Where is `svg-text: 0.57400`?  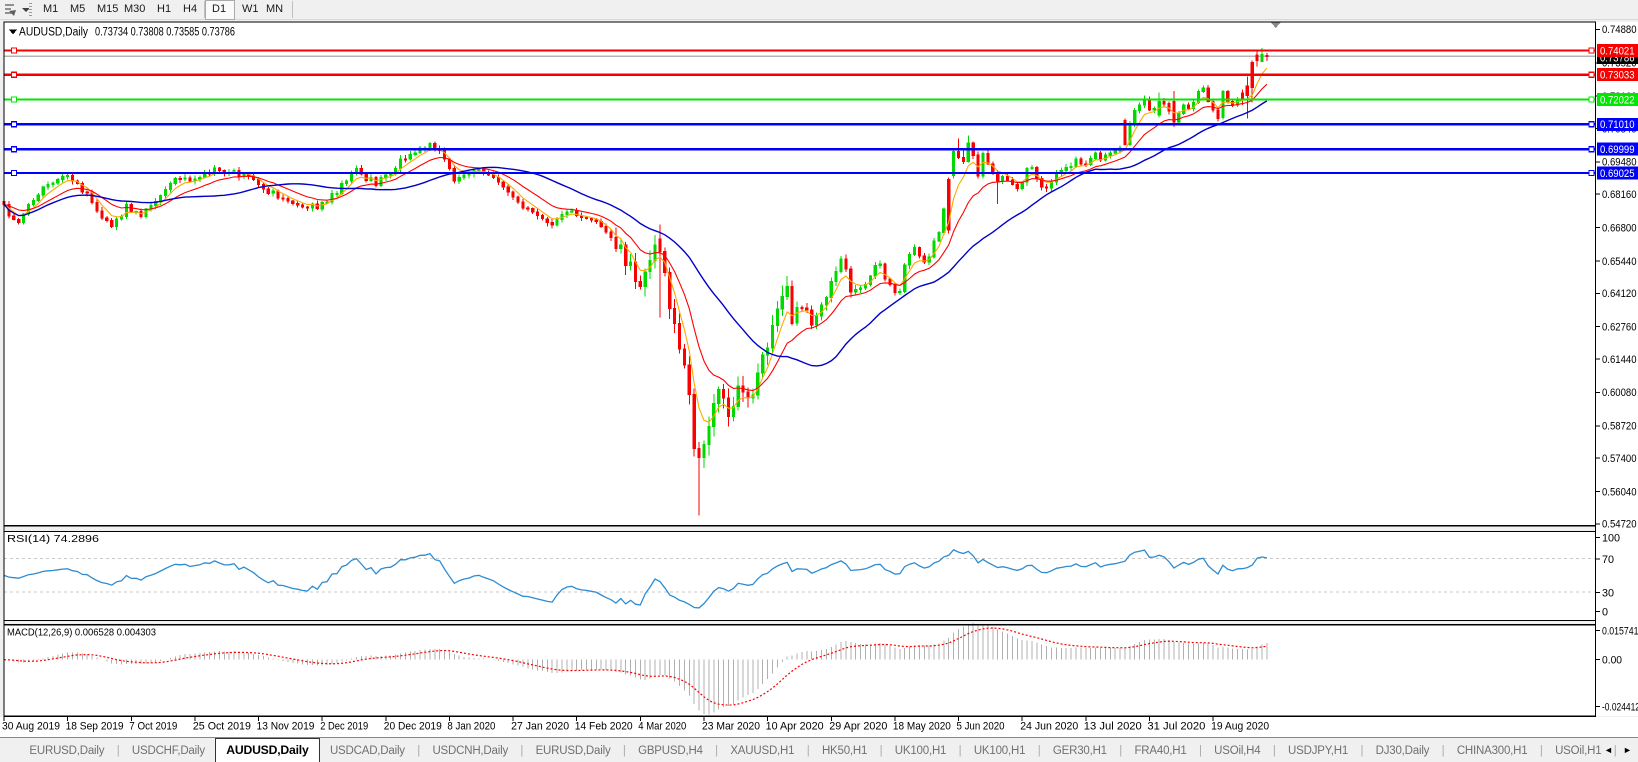
svg-text: 0.57400 is located at coordinates (1619, 459).